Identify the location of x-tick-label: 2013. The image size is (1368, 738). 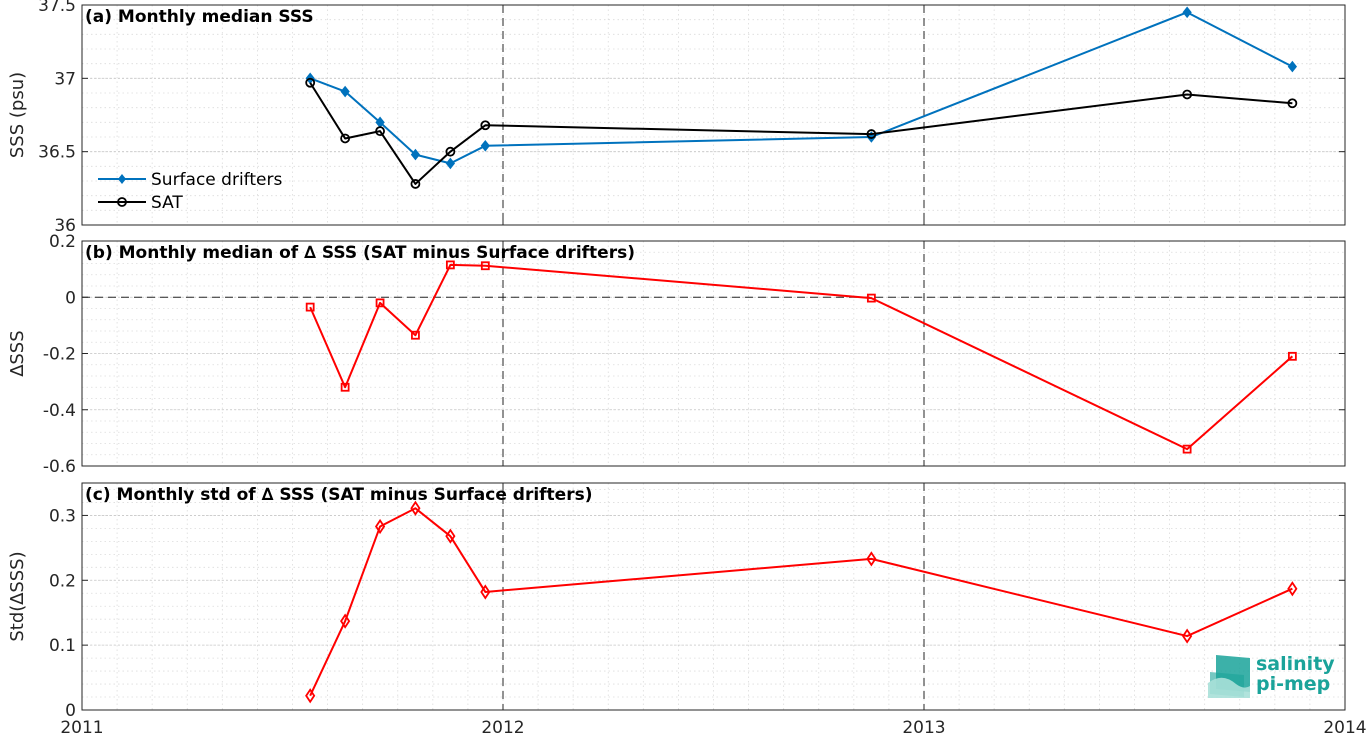
(923, 728).